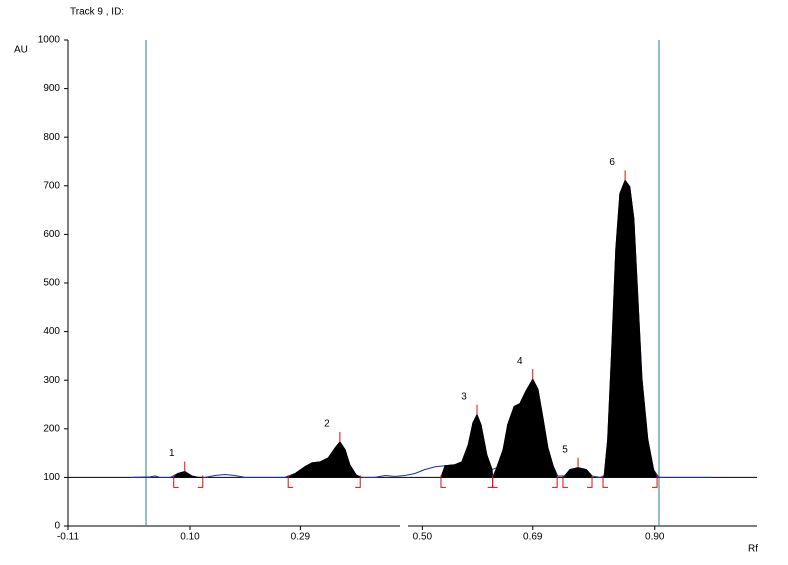 The height and width of the screenshot is (565, 788). What do you see at coordinates (51, 283) in the screenshot?
I see `y-tick-label: 500` at bounding box center [51, 283].